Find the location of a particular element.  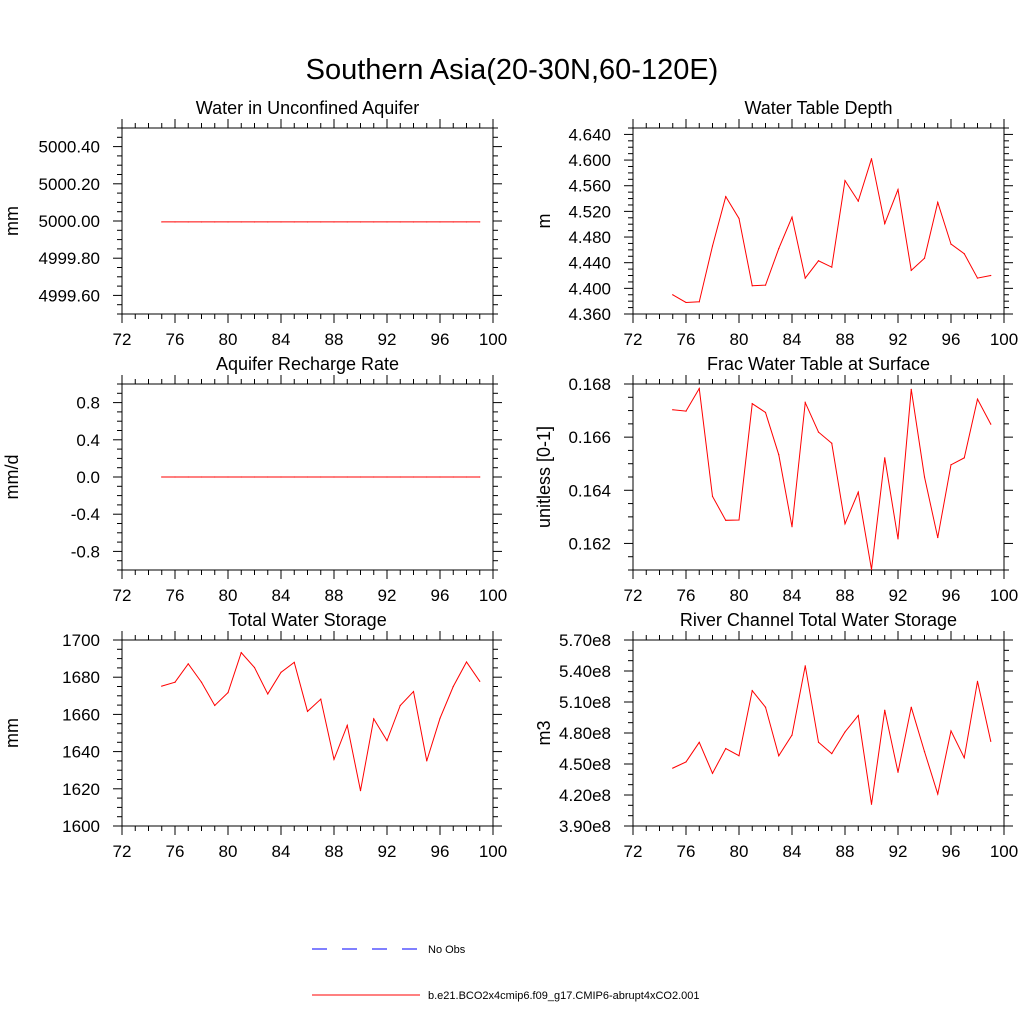

x-tick-label-p4: 100 is located at coordinates (1004, 595).